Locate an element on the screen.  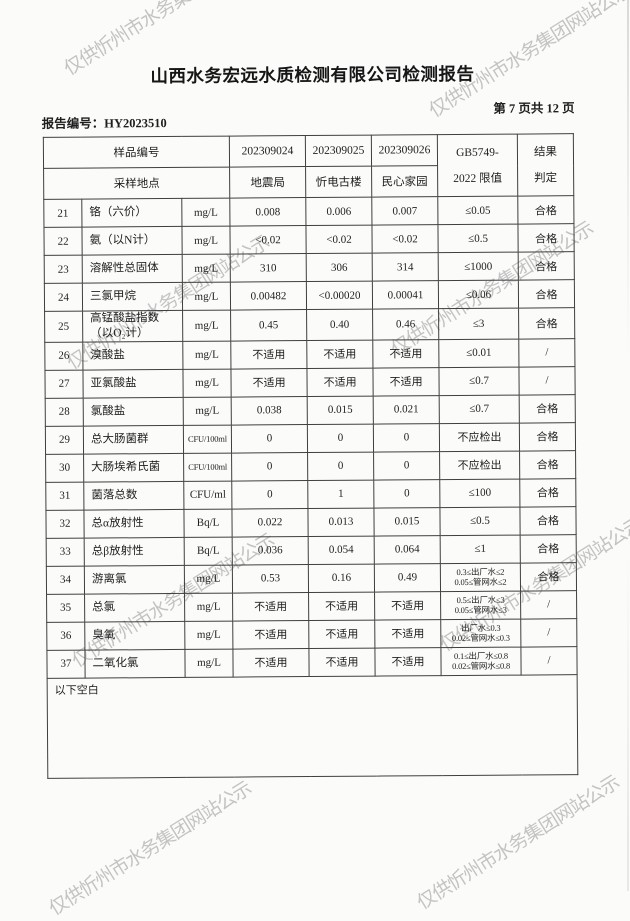
item-name: 亚氯酸盐 is located at coordinates (133, 383).